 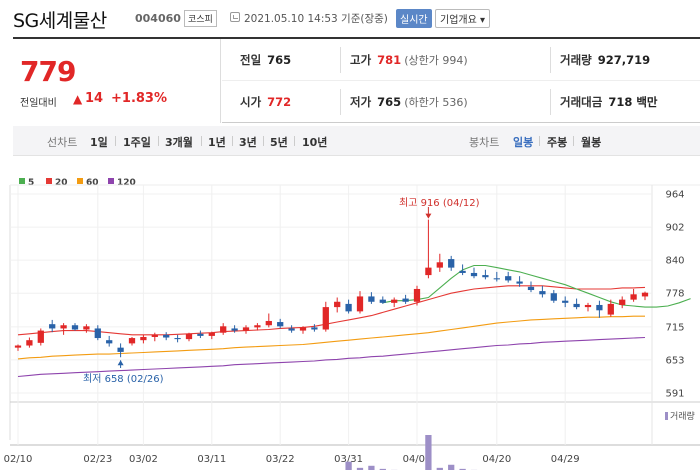 What do you see at coordinates (97, 459) in the screenshot?
I see `x-tick-label: 02/23` at bounding box center [97, 459].